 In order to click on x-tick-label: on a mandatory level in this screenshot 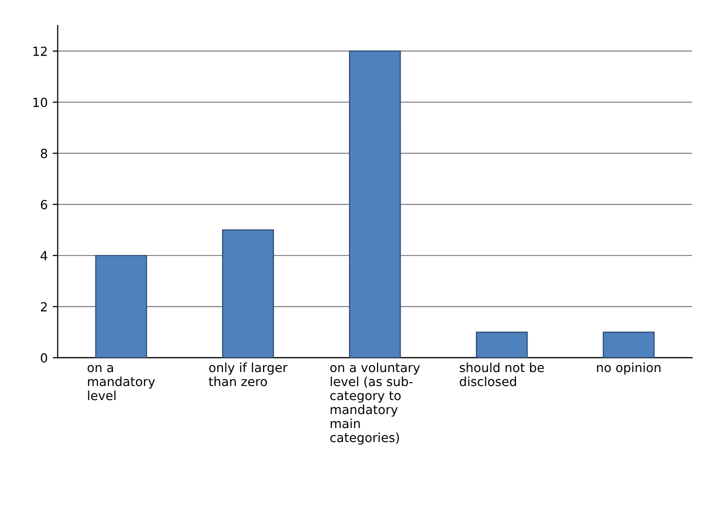, I will do `click(121, 382)`.